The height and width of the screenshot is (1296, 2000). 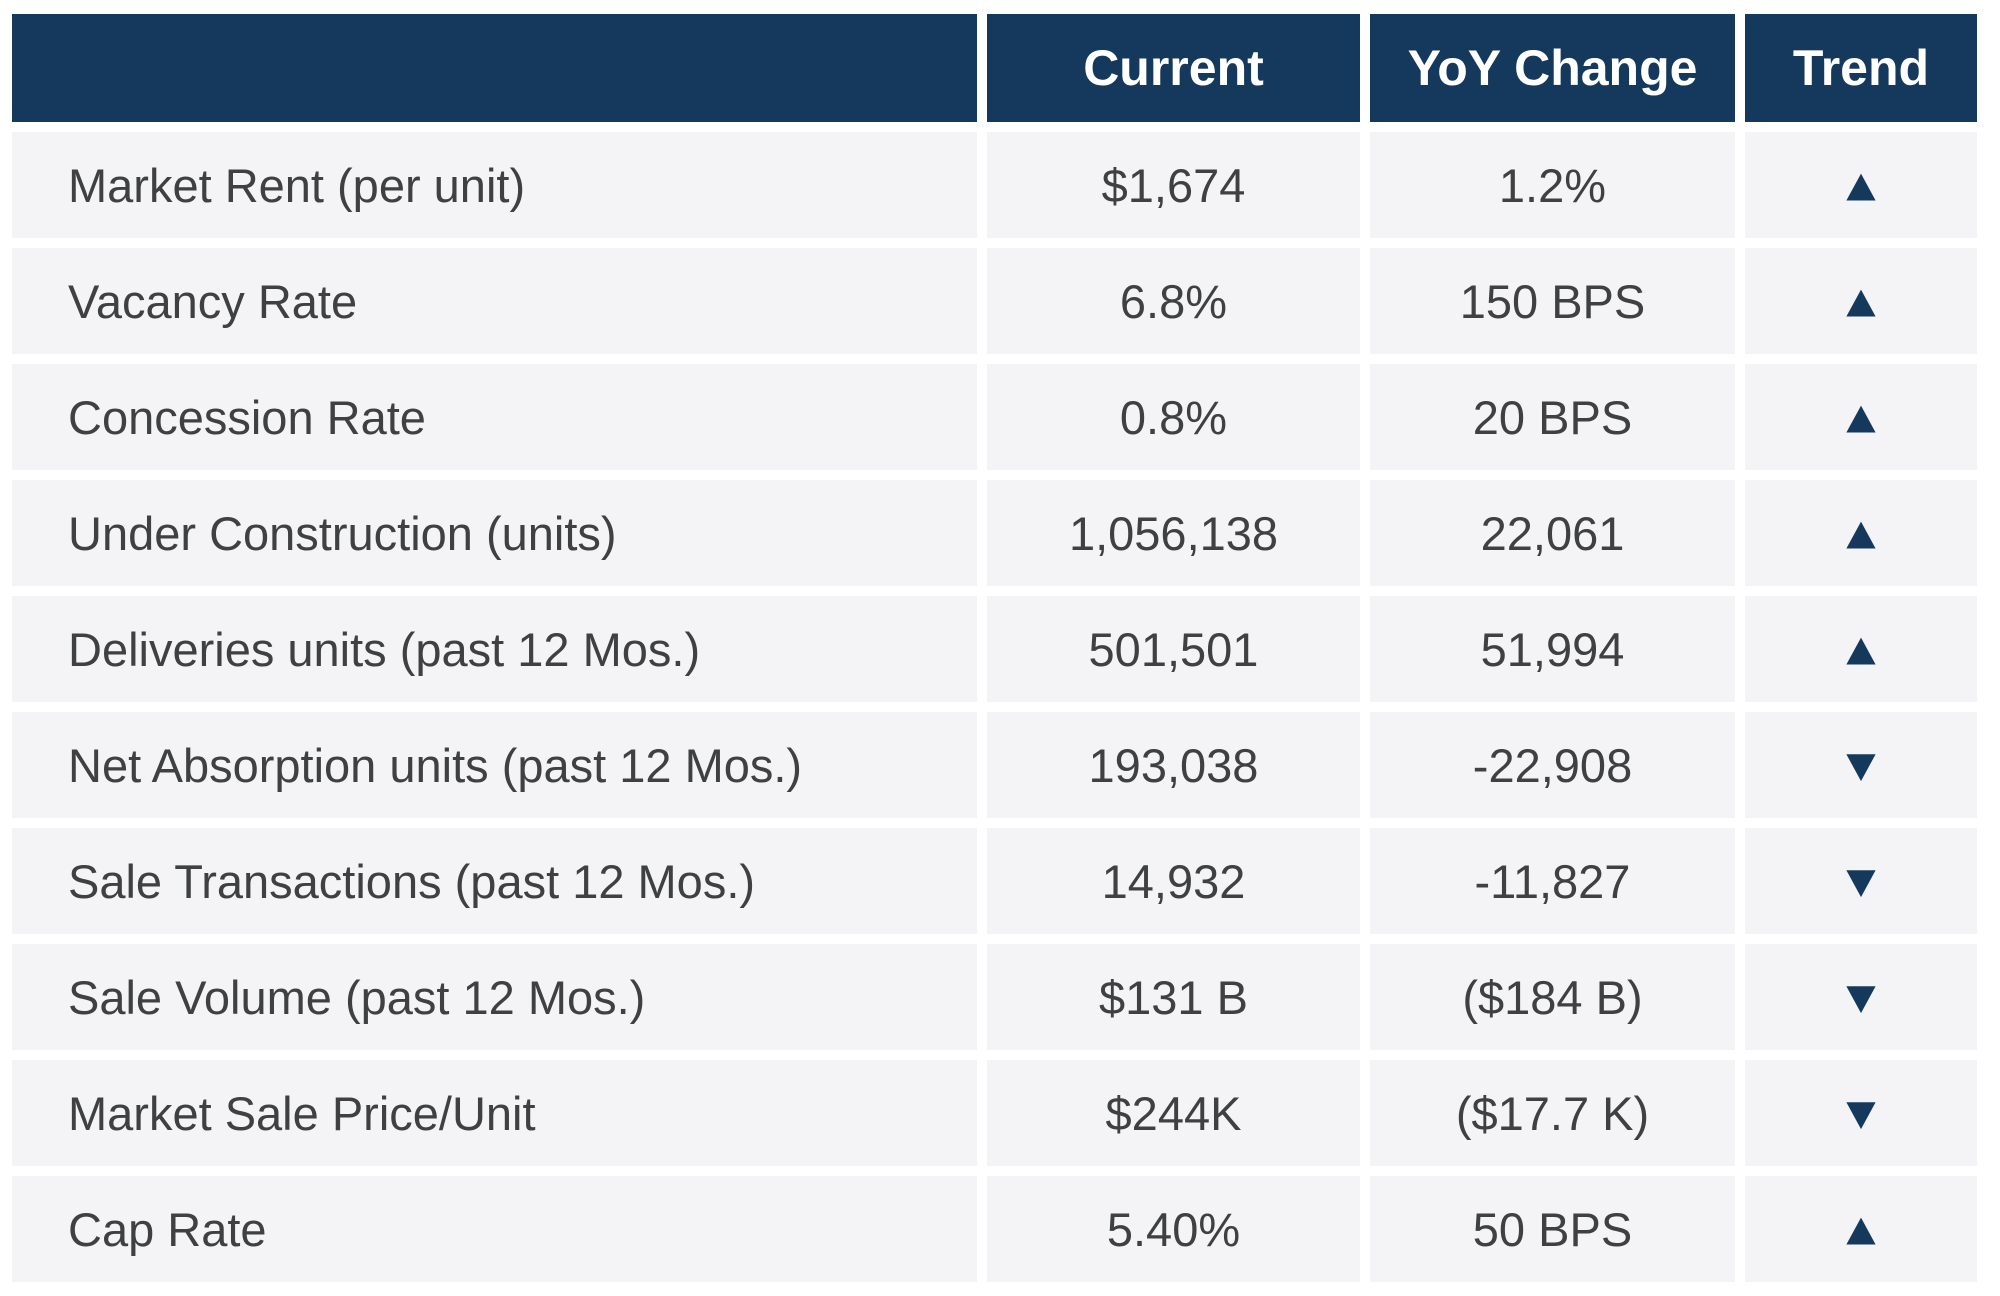 I want to click on current-value: 193,038, so click(x=1173, y=765).